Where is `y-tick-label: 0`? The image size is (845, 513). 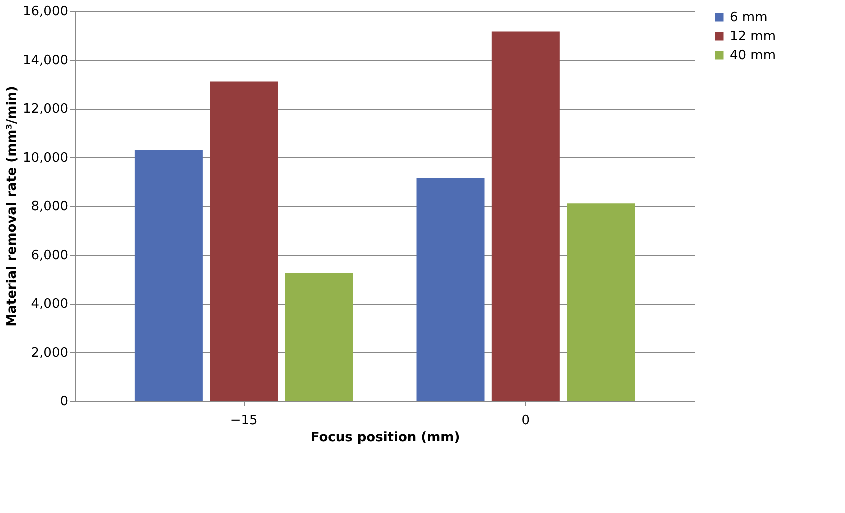 y-tick-label: 0 is located at coordinates (64, 402).